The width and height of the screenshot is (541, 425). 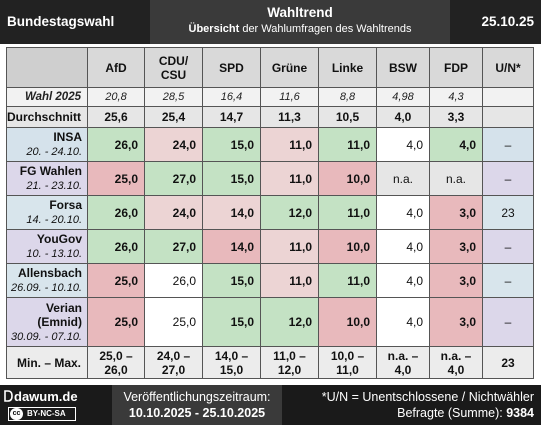 What do you see at coordinates (289, 362) in the screenshot?
I see `min-max-value: 11,0 –12,0` at bounding box center [289, 362].